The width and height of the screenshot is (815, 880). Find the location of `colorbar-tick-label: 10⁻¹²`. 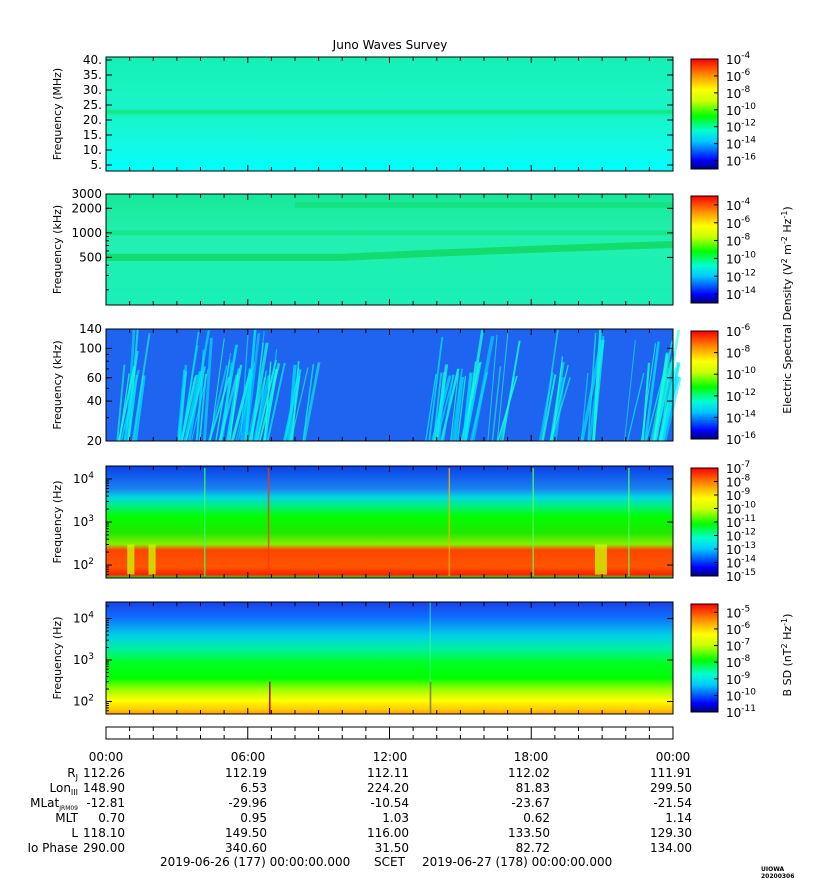

colorbar-tick-label: 10⁻¹² is located at coordinates (741, 396).